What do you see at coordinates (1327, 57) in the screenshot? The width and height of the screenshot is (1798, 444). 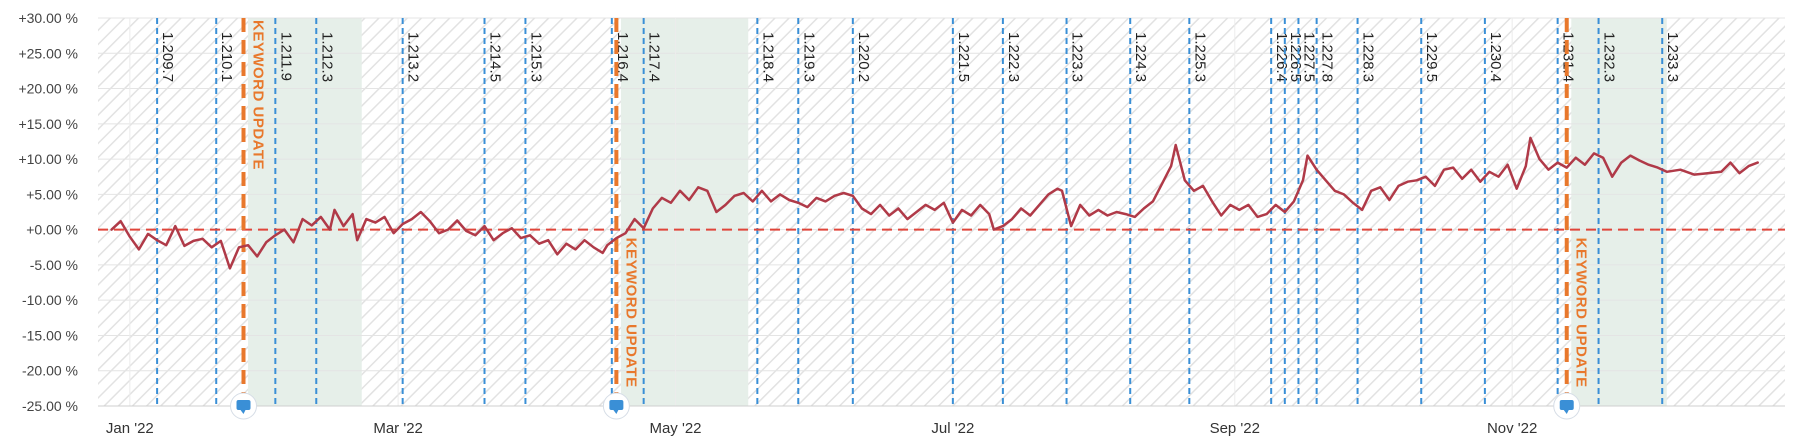 I see `version-label: 1.227.8` at bounding box center [1327, 57].